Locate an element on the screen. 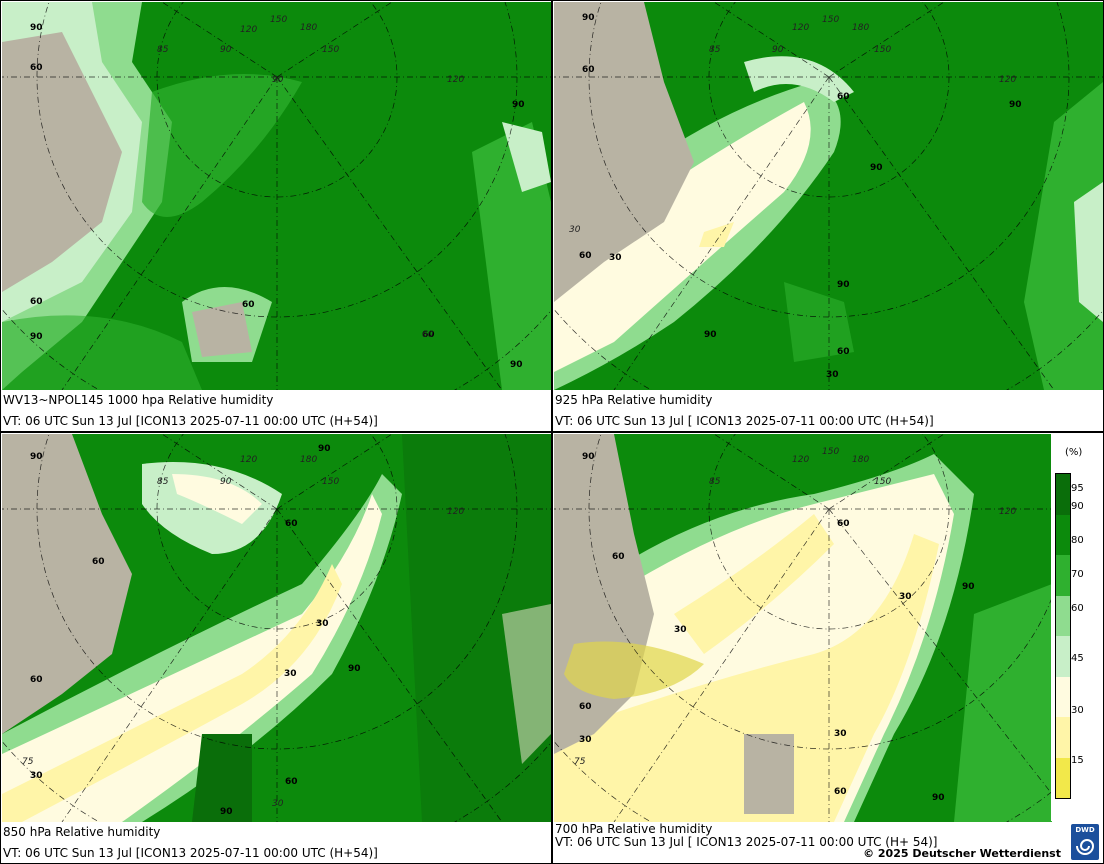  panel-title: 700 hPa Relative humidity is located at coordinates (634, 829).